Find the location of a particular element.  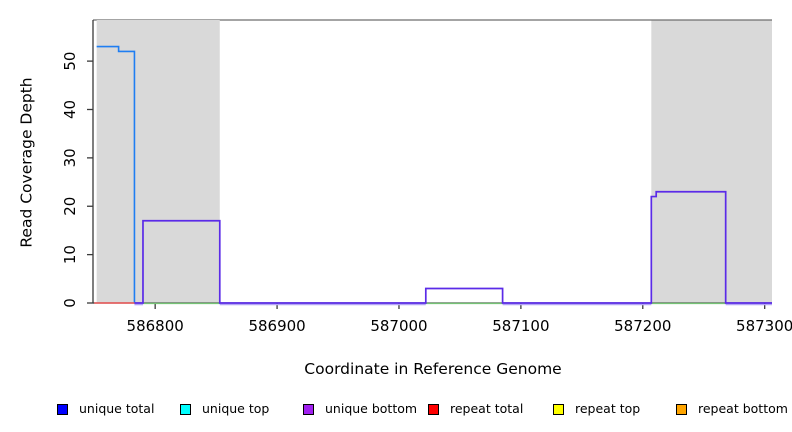

series-unique-total-visible-step- is located at coordinates (116, 174).